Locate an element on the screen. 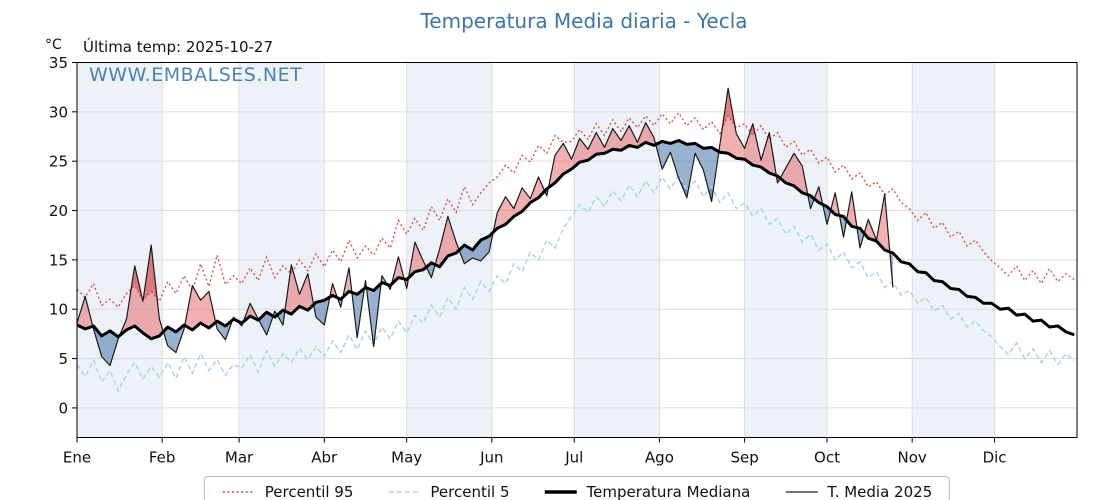 The width and height of the screenshot is (1120, 500). x-tick-label: Nov is located at coordinates (912, 458).